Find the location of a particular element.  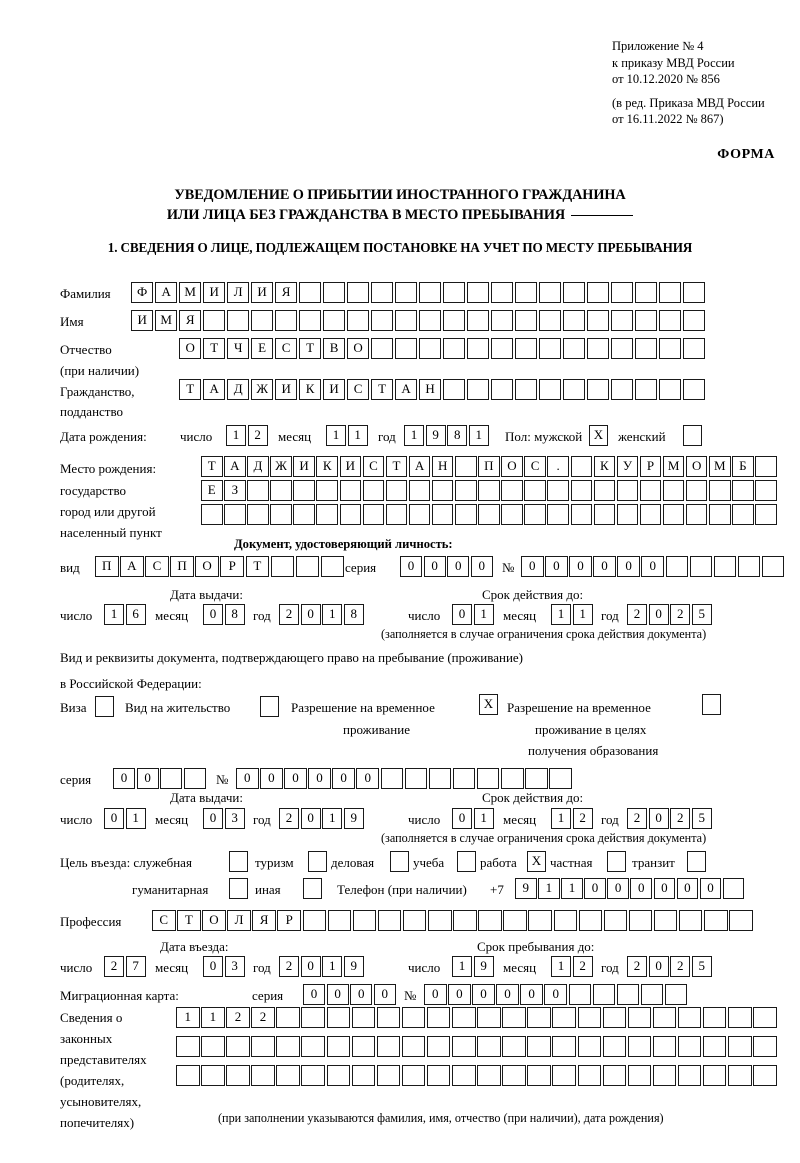

sex-male-checkbox: X is located at coordinates (598, 435).